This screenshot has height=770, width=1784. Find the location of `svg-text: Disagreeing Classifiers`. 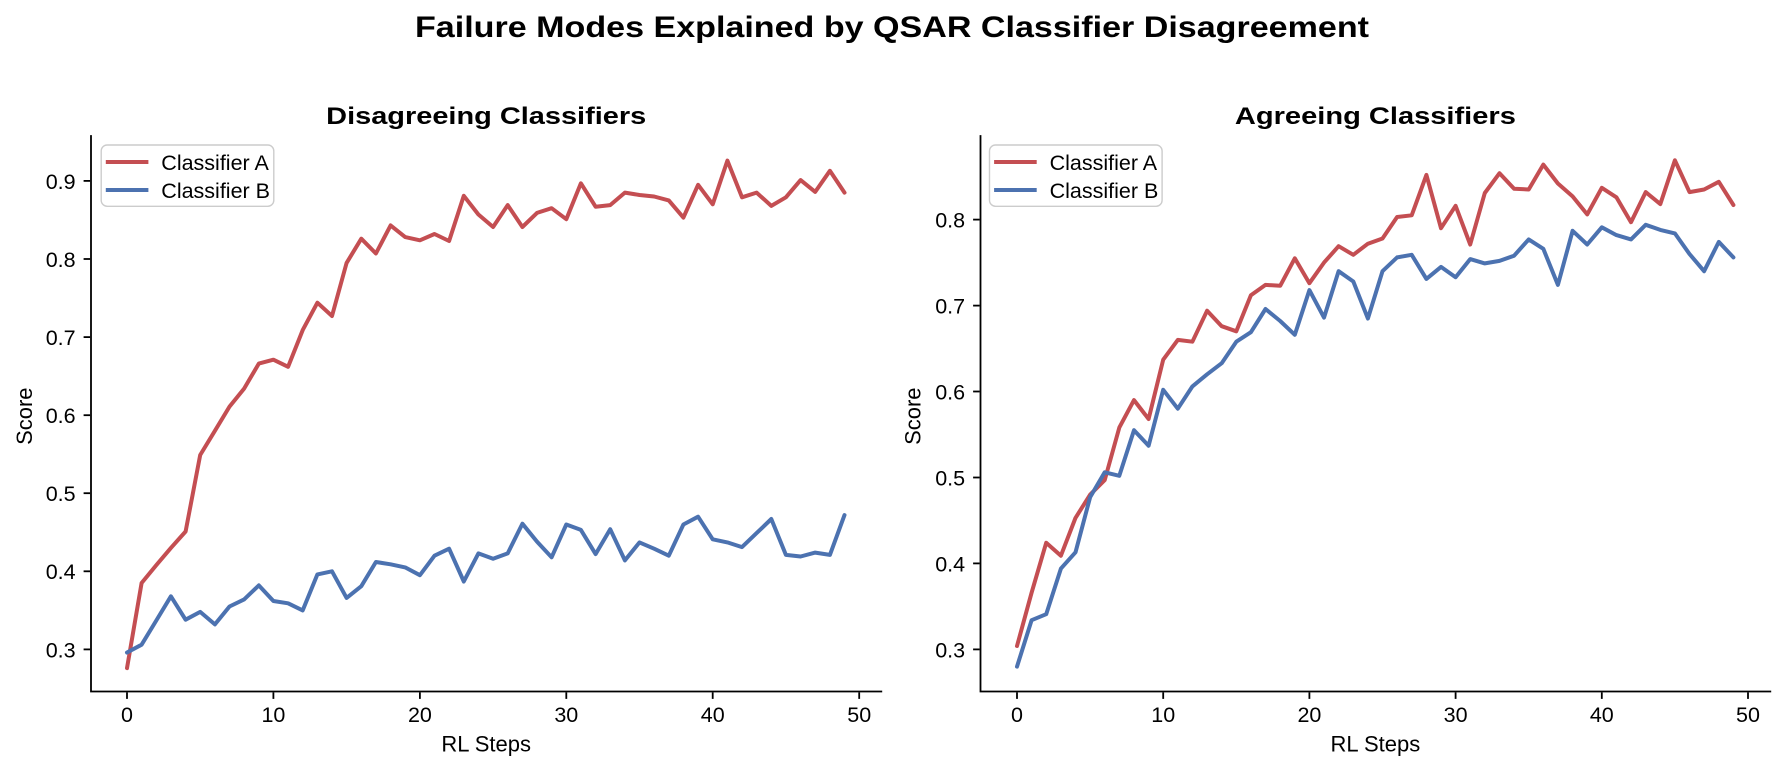

svg-text: Disagreeing Classifiers is located at coordinates (486, 116).